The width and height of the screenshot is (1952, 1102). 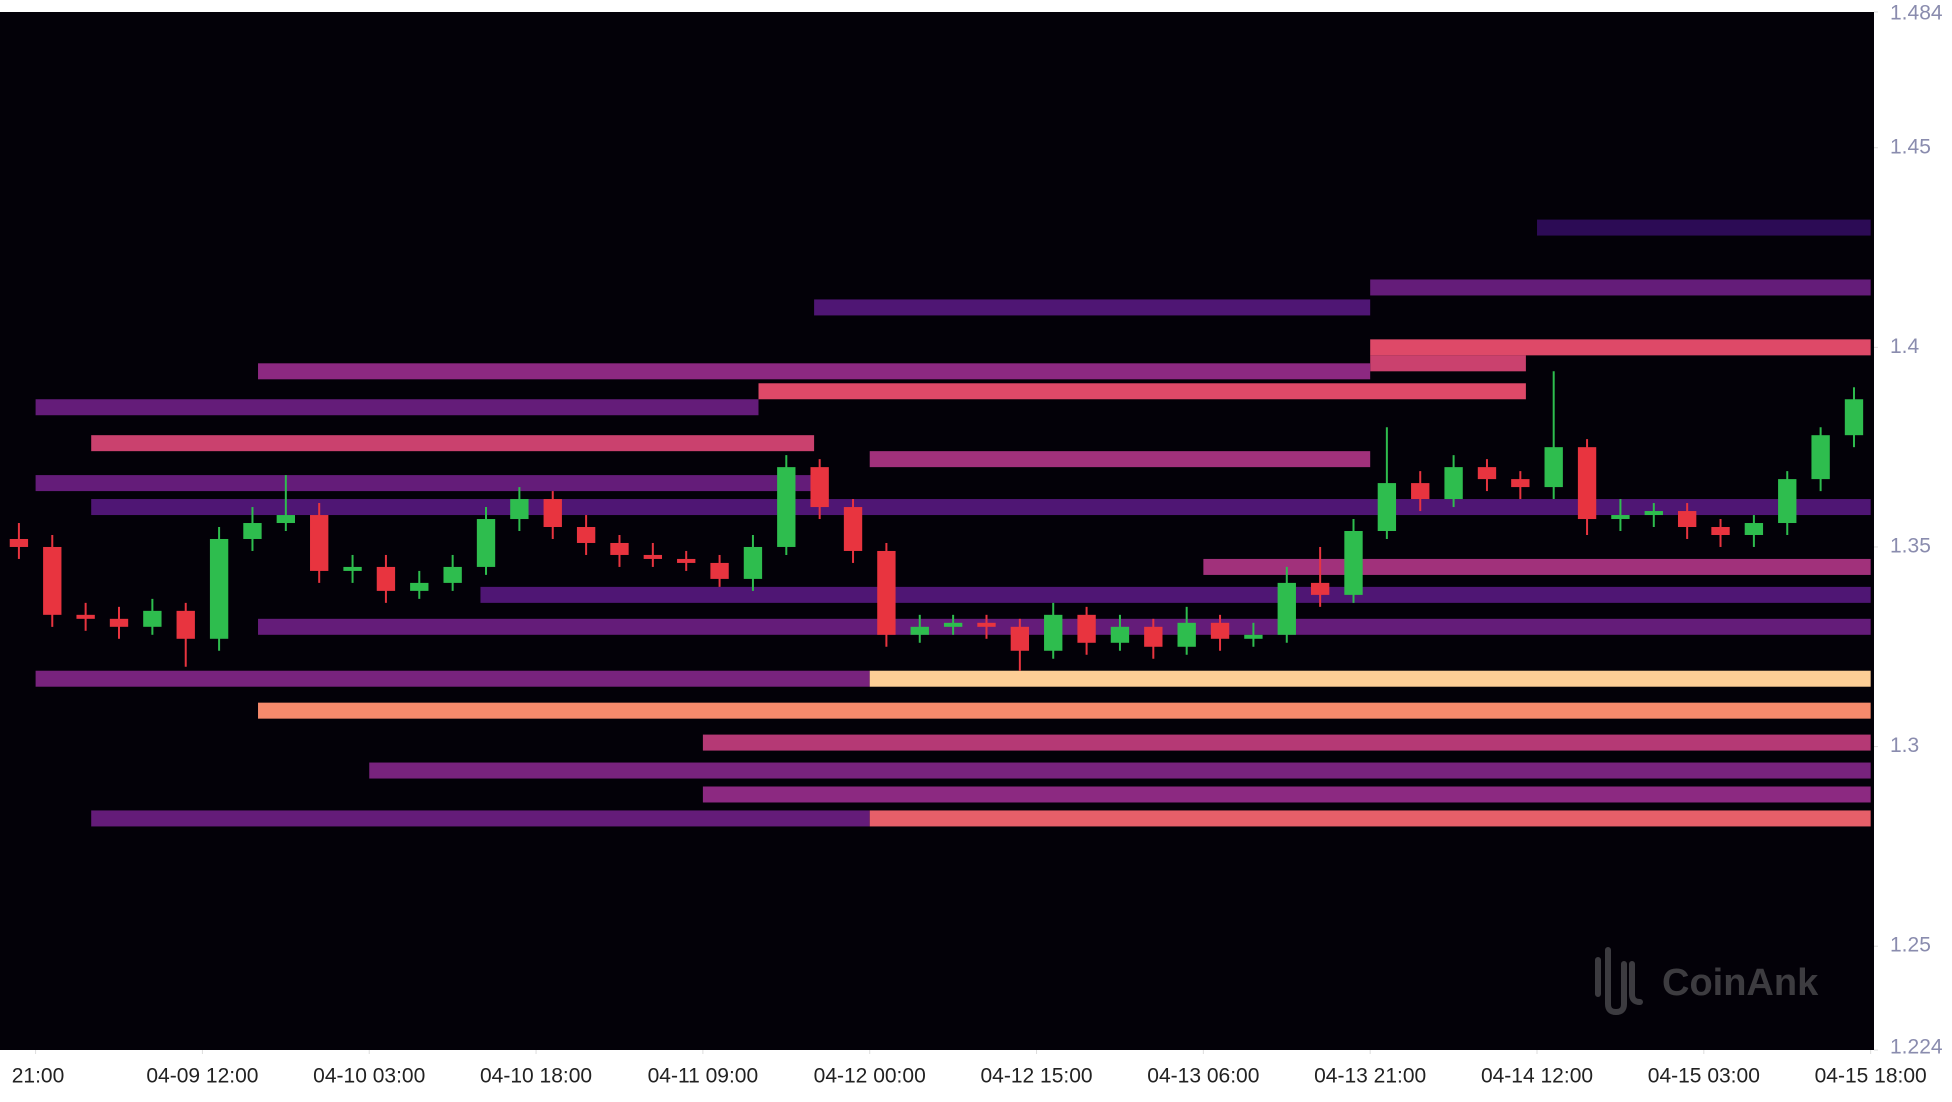 I want to click on x-tick-label: 04-15 18:00, so click(x=1871, y=1076).